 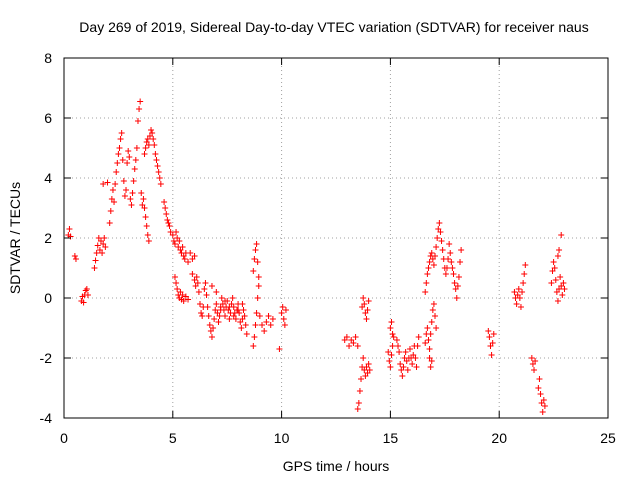 I want to click on x-tick-label: 0, so click(x=64, y=438).